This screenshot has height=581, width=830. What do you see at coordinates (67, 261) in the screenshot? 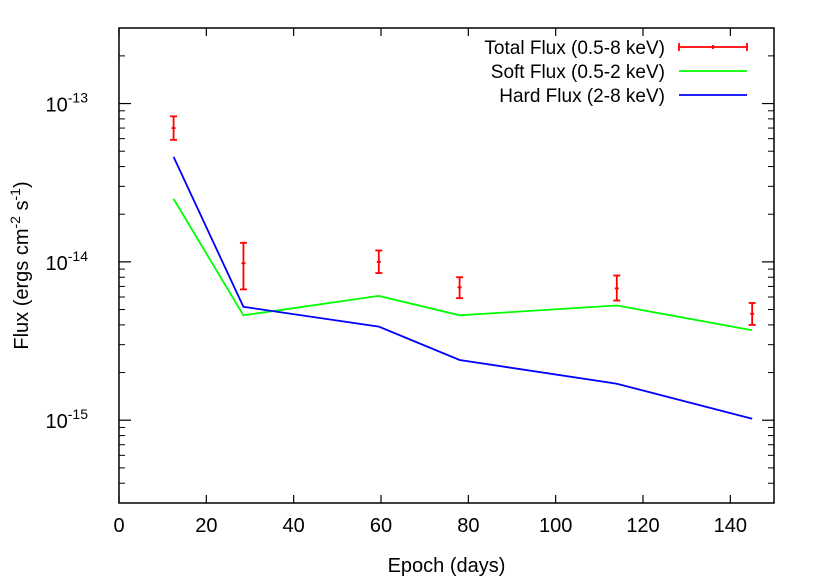
I see `y-tick-label: 10-14` at bounding box center [67, 261].